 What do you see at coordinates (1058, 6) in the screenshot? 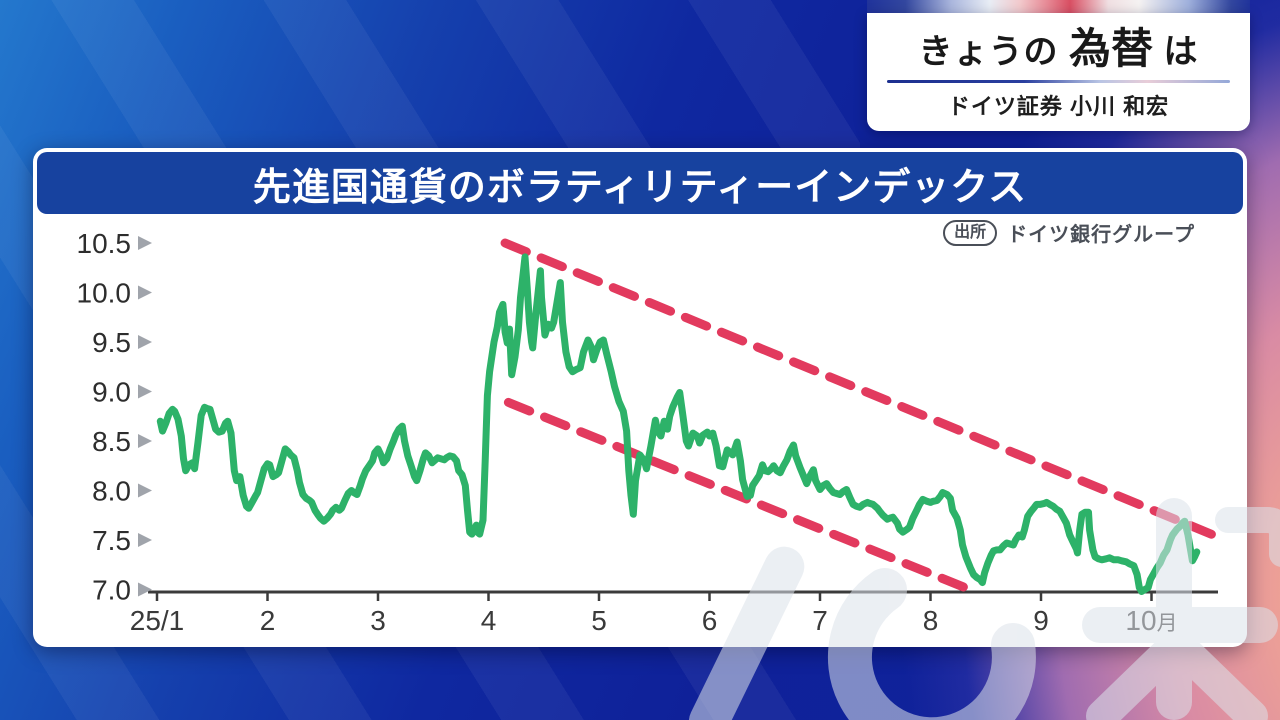
I see `header-top-stripe` at bounding box center [1058, 6].